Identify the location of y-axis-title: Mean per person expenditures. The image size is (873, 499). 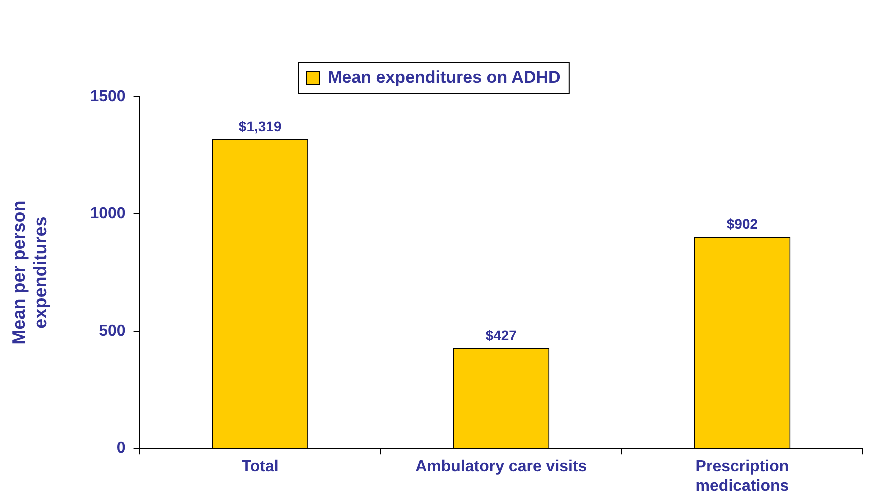
(29, 272).